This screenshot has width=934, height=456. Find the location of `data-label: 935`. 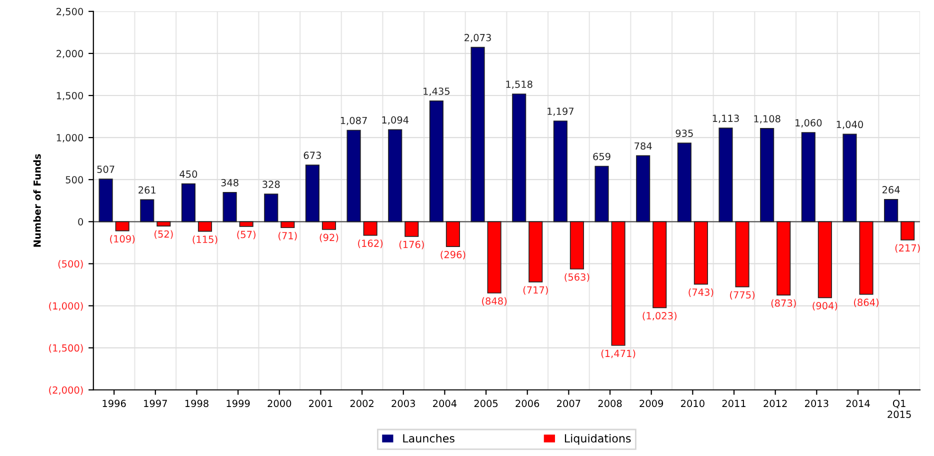

data-label: 935 is located at coordinates (684, 133).